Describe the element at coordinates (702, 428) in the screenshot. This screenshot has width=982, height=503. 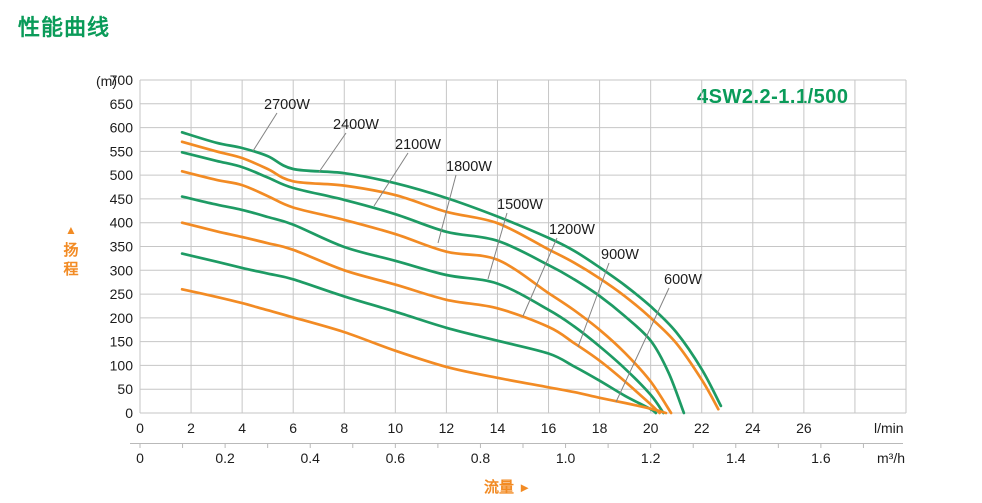
I see `x-tick-label: 22` at that location.